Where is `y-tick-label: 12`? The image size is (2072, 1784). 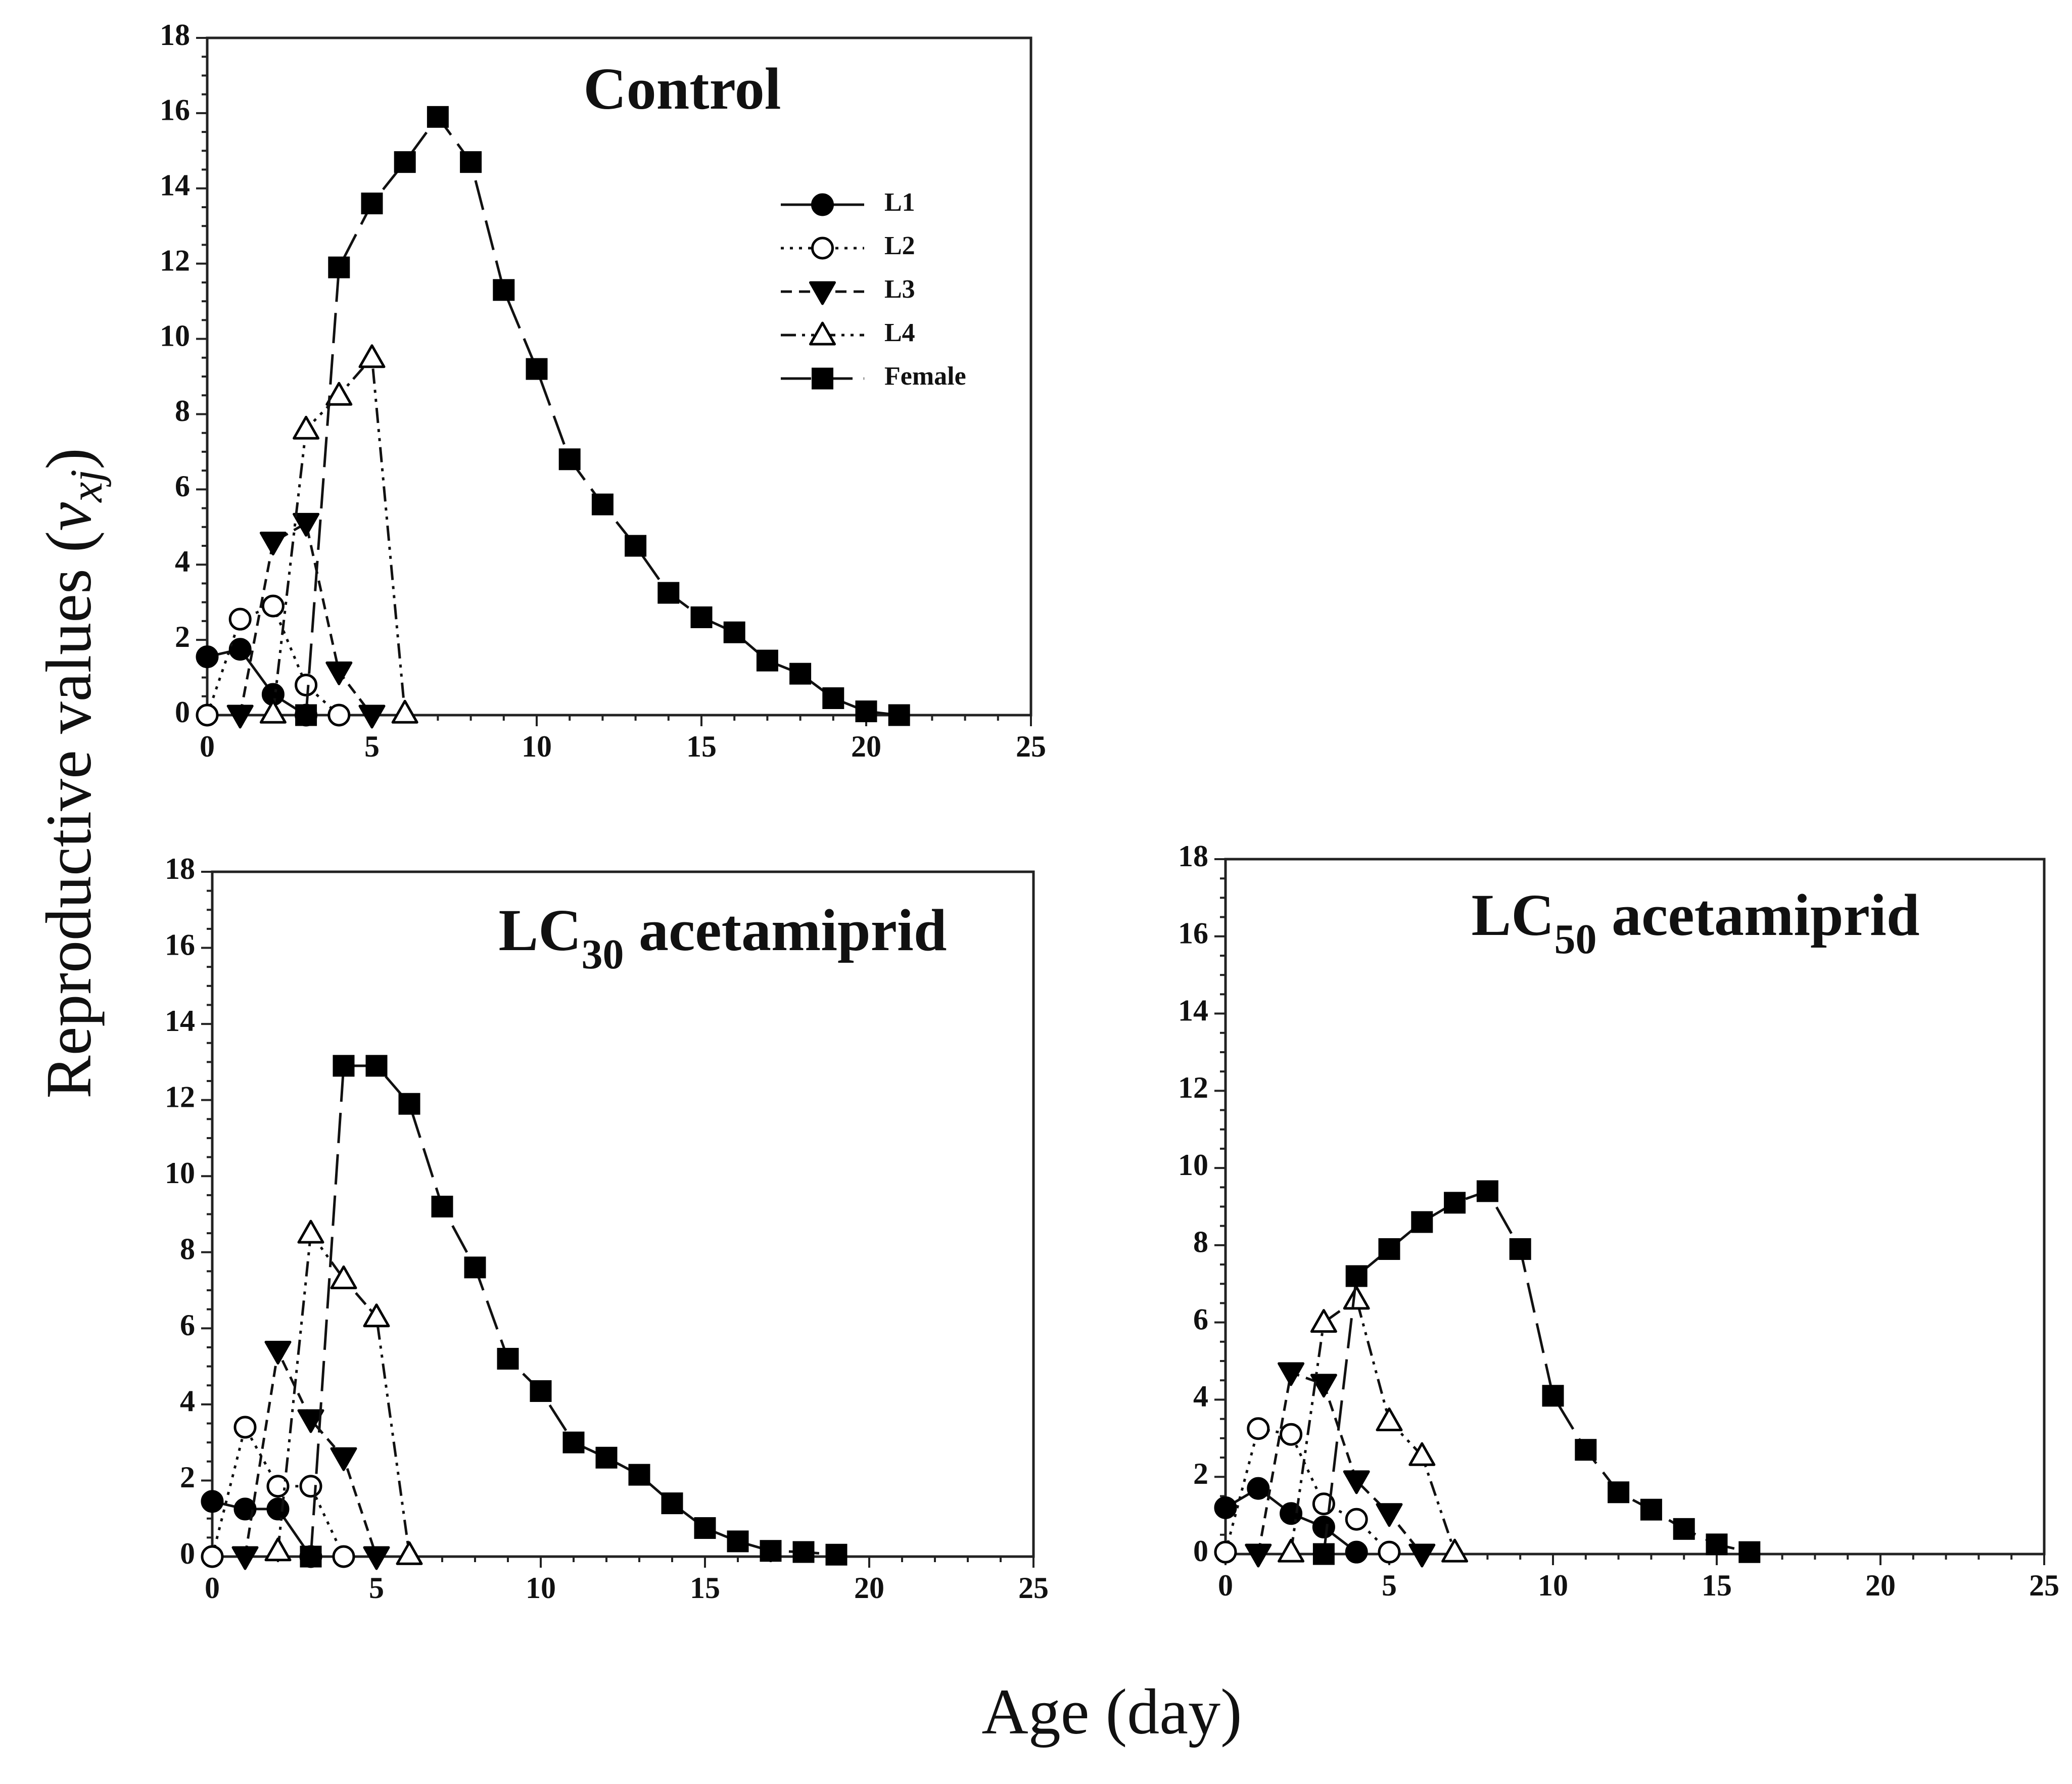 y-tick-label: 12 is located at coordinates (180, 1096).